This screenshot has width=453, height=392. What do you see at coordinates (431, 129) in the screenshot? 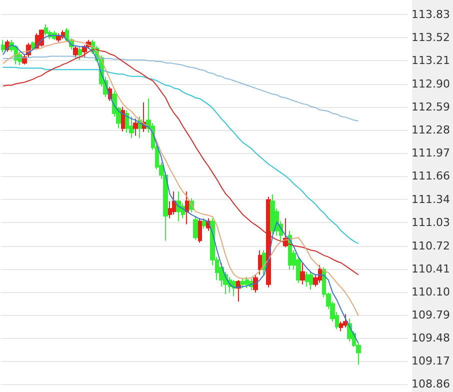
I see `y2-tick-label: 112.28` at bounding box center [431, 129].